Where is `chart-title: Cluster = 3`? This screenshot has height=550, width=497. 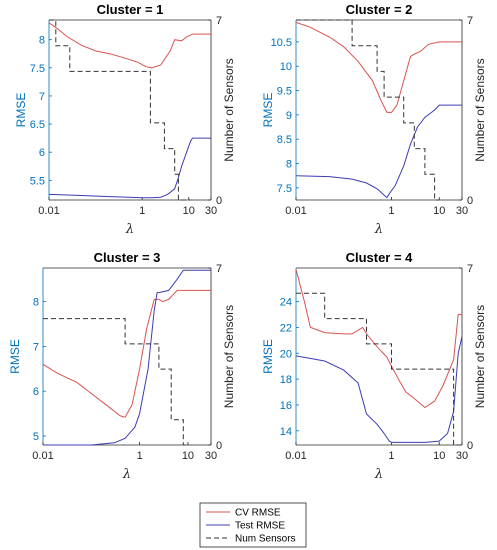
chart-title: Cluster = 3 is located at coordinates (127, 257).